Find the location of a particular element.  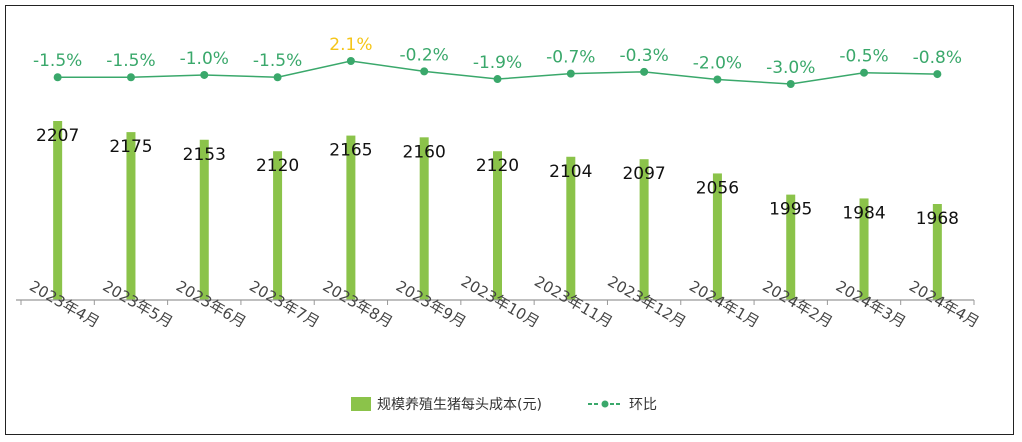

x-tick-label: 2023年5月 is located at coordinates (138, 304).